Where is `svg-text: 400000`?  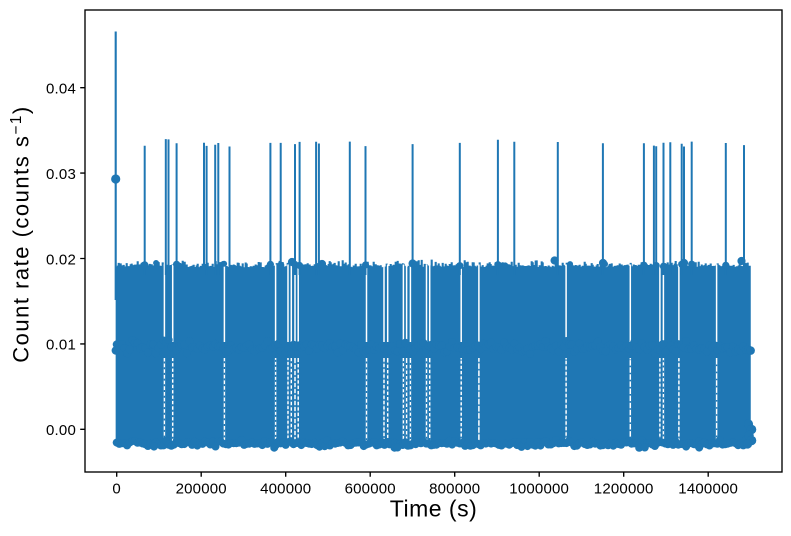 svg-text: 400000 is located at coordinates (285, 488).